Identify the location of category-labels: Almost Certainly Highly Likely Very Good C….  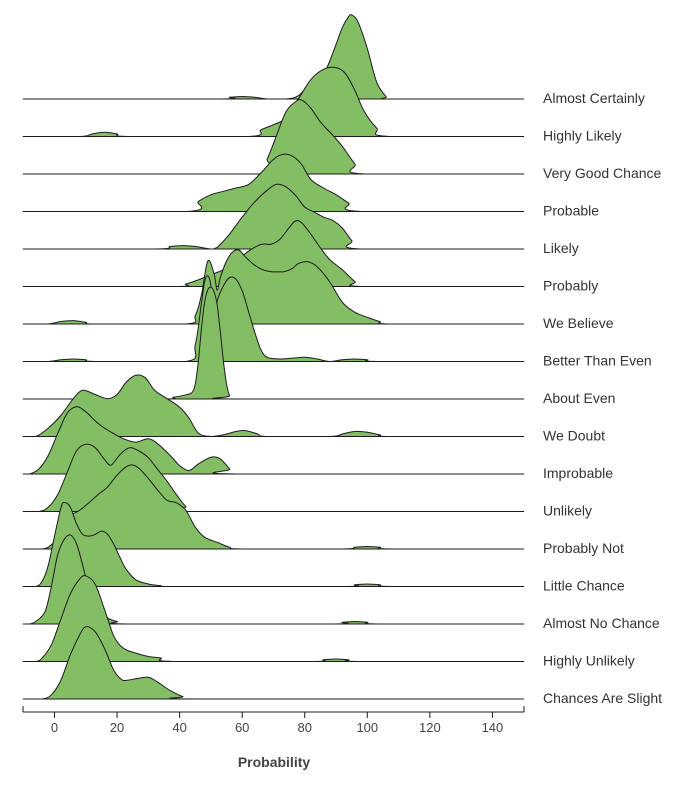
(602, 398).